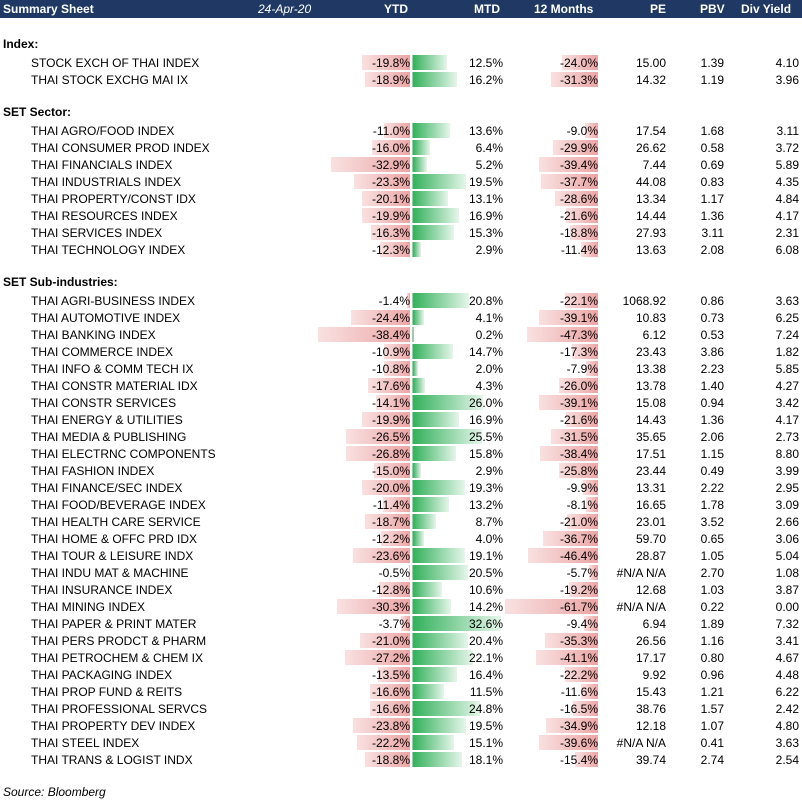  What do you see at coordinates (578, 318) in the screenshot?
I see `m12-value: -39.1%` at bounding box center [578, 318].